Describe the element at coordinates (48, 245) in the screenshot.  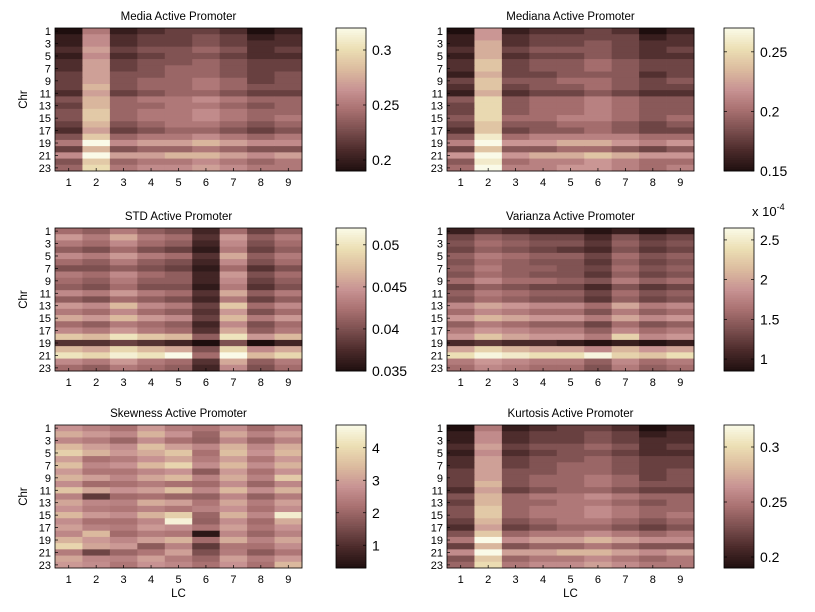
I see `y-tick-label: 3` at that location.